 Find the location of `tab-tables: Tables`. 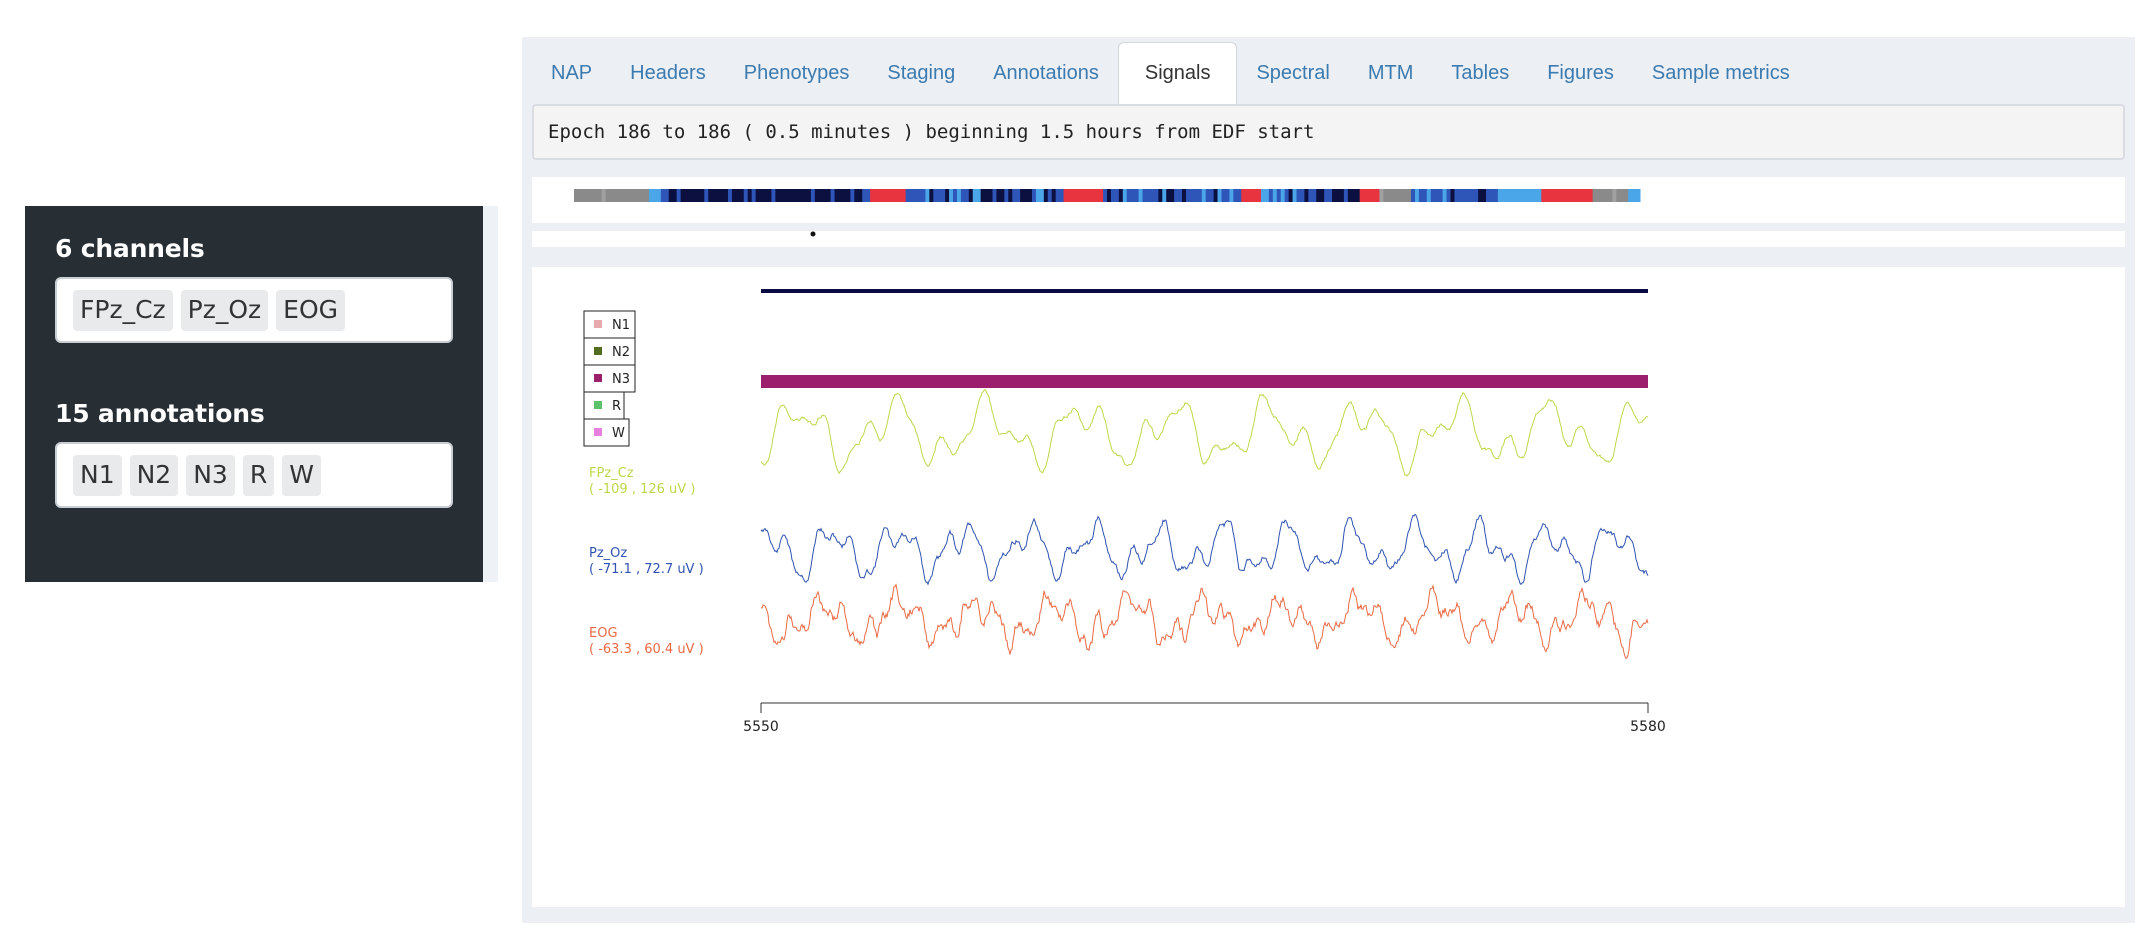

tab-tables: Tables is located at coordinates (1480, 72).